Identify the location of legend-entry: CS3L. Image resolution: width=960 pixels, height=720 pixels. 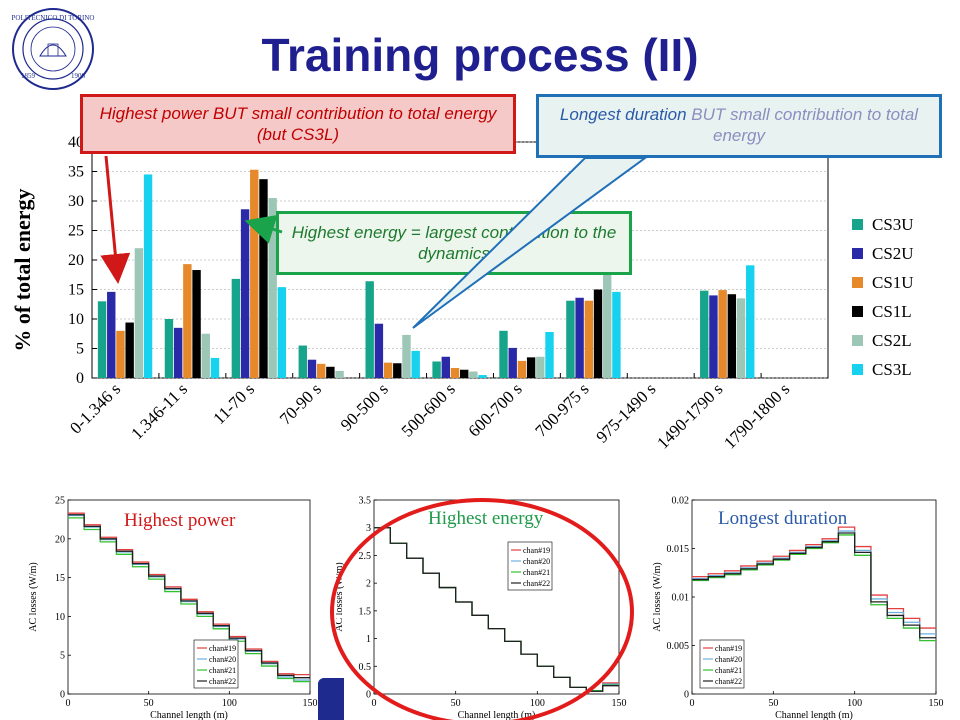
(892, 369).